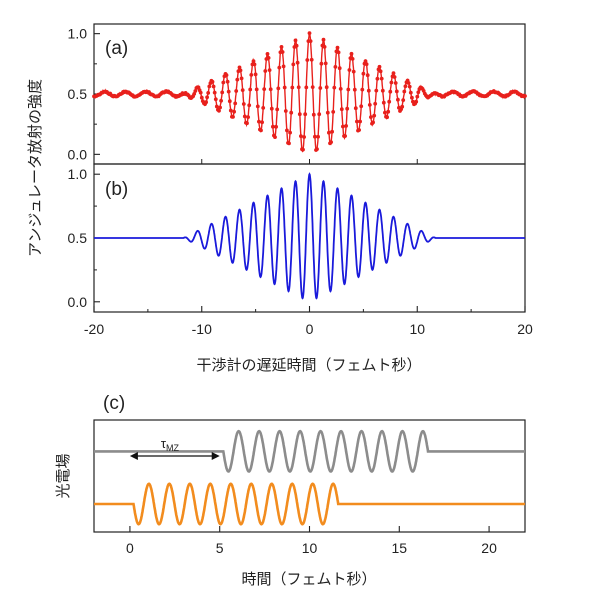 This screenshot has width=607, height=599. I want to click on tau-annotation: τMZ, so click(174, 448).